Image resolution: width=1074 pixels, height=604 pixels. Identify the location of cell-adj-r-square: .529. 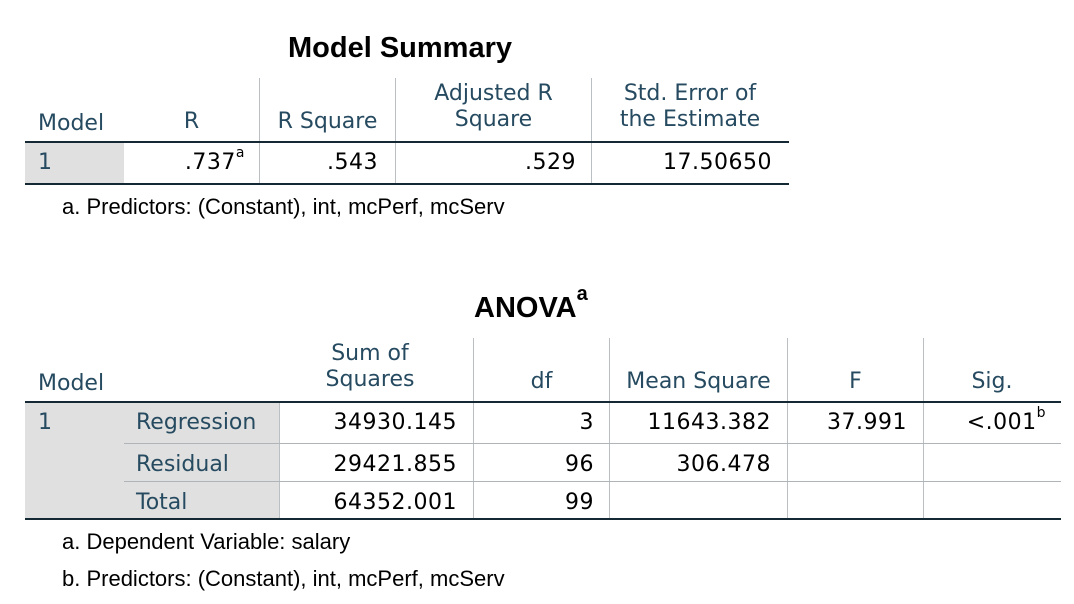
(550, 162).